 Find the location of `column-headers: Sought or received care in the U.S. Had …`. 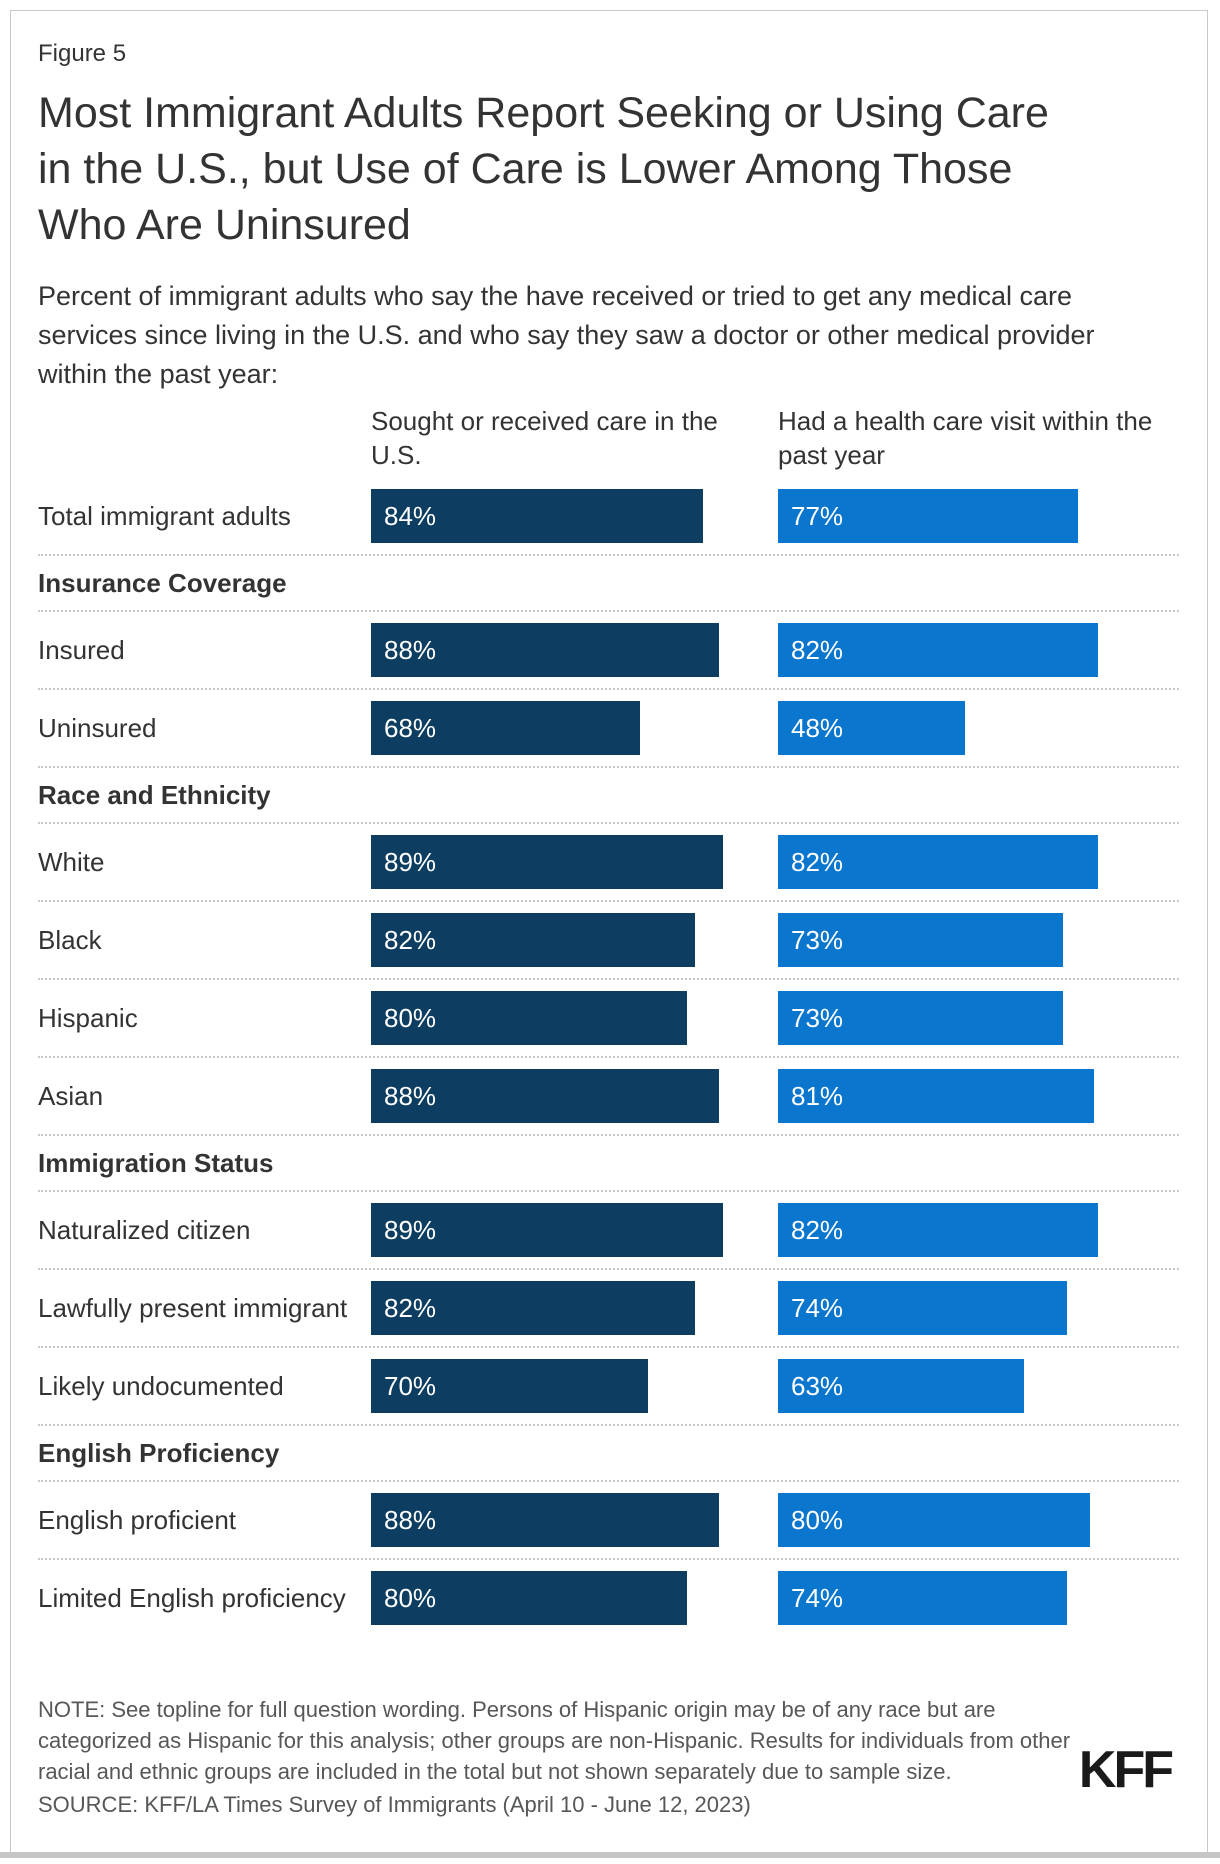

column-headers: Sought or received care in the U.S. Had … is located at coordinates (608, 441).